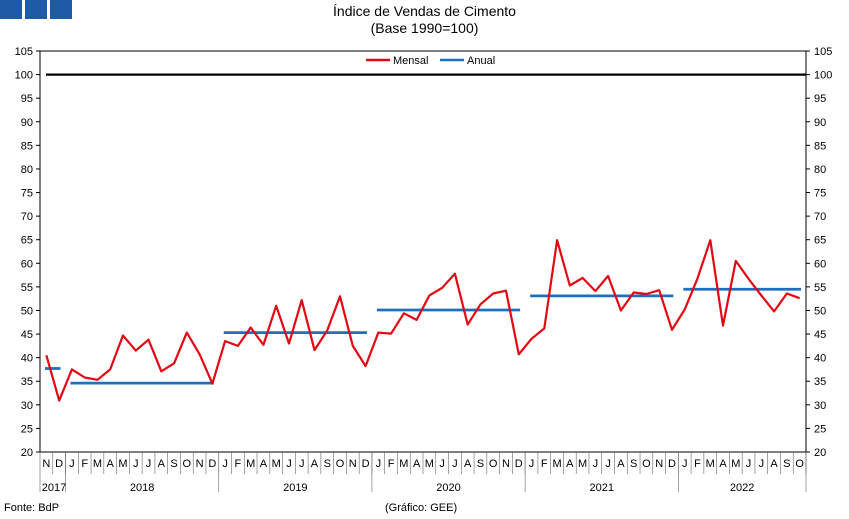 This screenshot has height=519, width=849. I want to click on chart-title-line1: Índice de Vendas de Cimento, so click(424, 11).